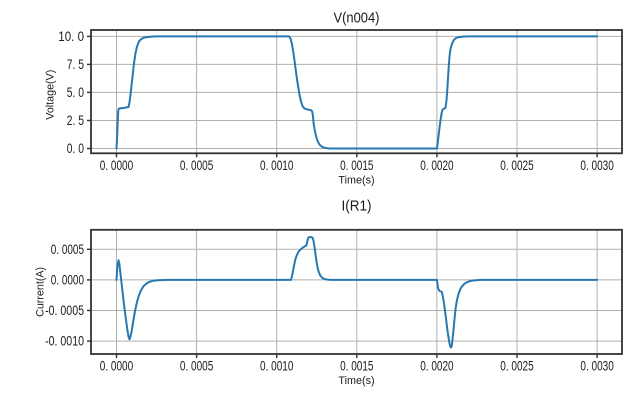 The image size is (640, 405). Describe the element at coordinates (71, 36) in the screenshot. I see `svg-text: 10. 0` at that location.